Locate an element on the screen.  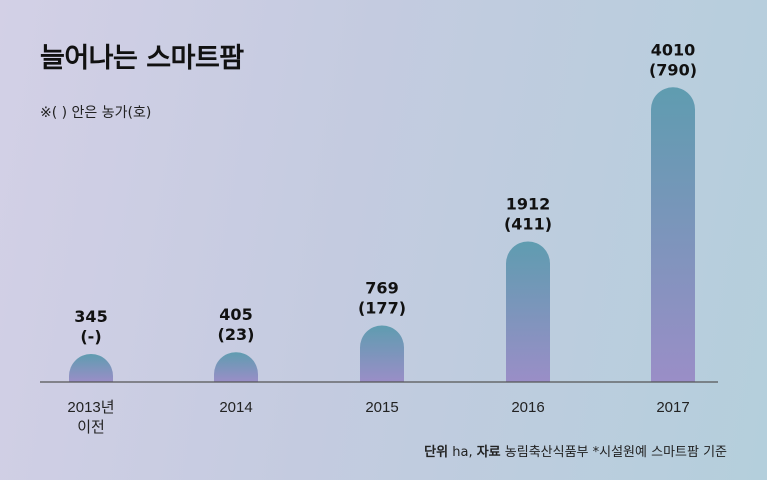
source-value: 농림축산식품부 *시설원예 스마트팜 기준 is located at coordinates (615, 452).